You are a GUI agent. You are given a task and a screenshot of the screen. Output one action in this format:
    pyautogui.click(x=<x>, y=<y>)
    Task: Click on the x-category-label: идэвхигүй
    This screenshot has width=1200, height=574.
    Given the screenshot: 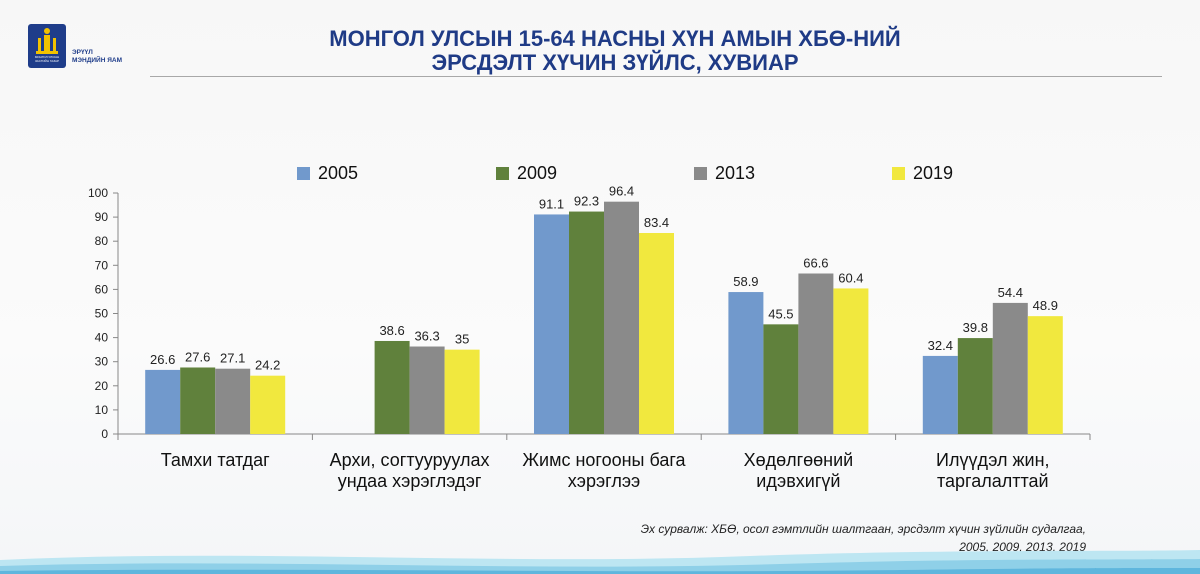 What is the action you would take?
    pyautogui.click(x=798, y=481)
    